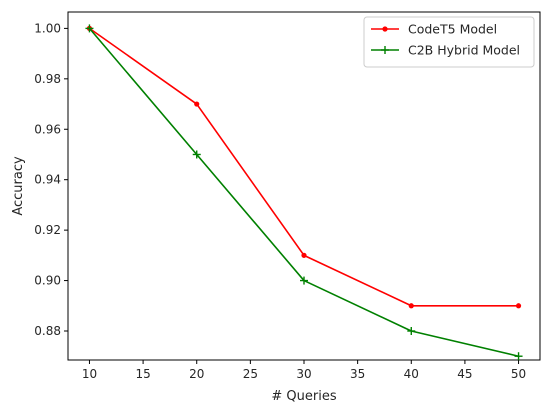  Describe the element at coordinates (464, 374) in the screenshot. I see `x-tick-label: 45` at that location.